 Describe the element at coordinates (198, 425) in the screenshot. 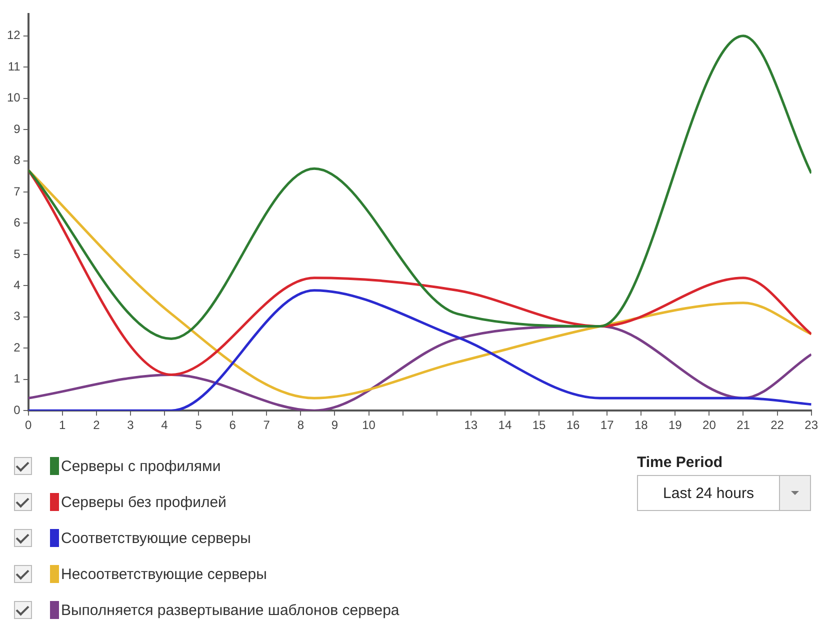

I see `x-tick-label: 5` at that location.